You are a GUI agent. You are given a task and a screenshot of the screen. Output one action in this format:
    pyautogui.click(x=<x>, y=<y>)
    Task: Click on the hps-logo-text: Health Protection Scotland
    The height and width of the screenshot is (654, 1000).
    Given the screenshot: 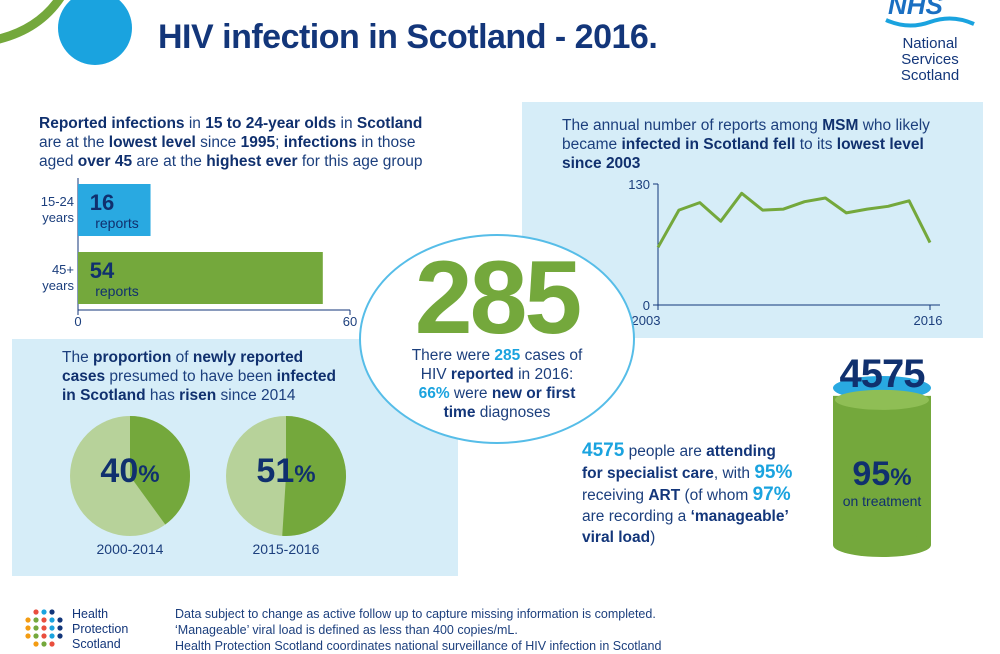 What is the action you would take?
    pyautogui.click(x=100, y=629)
    